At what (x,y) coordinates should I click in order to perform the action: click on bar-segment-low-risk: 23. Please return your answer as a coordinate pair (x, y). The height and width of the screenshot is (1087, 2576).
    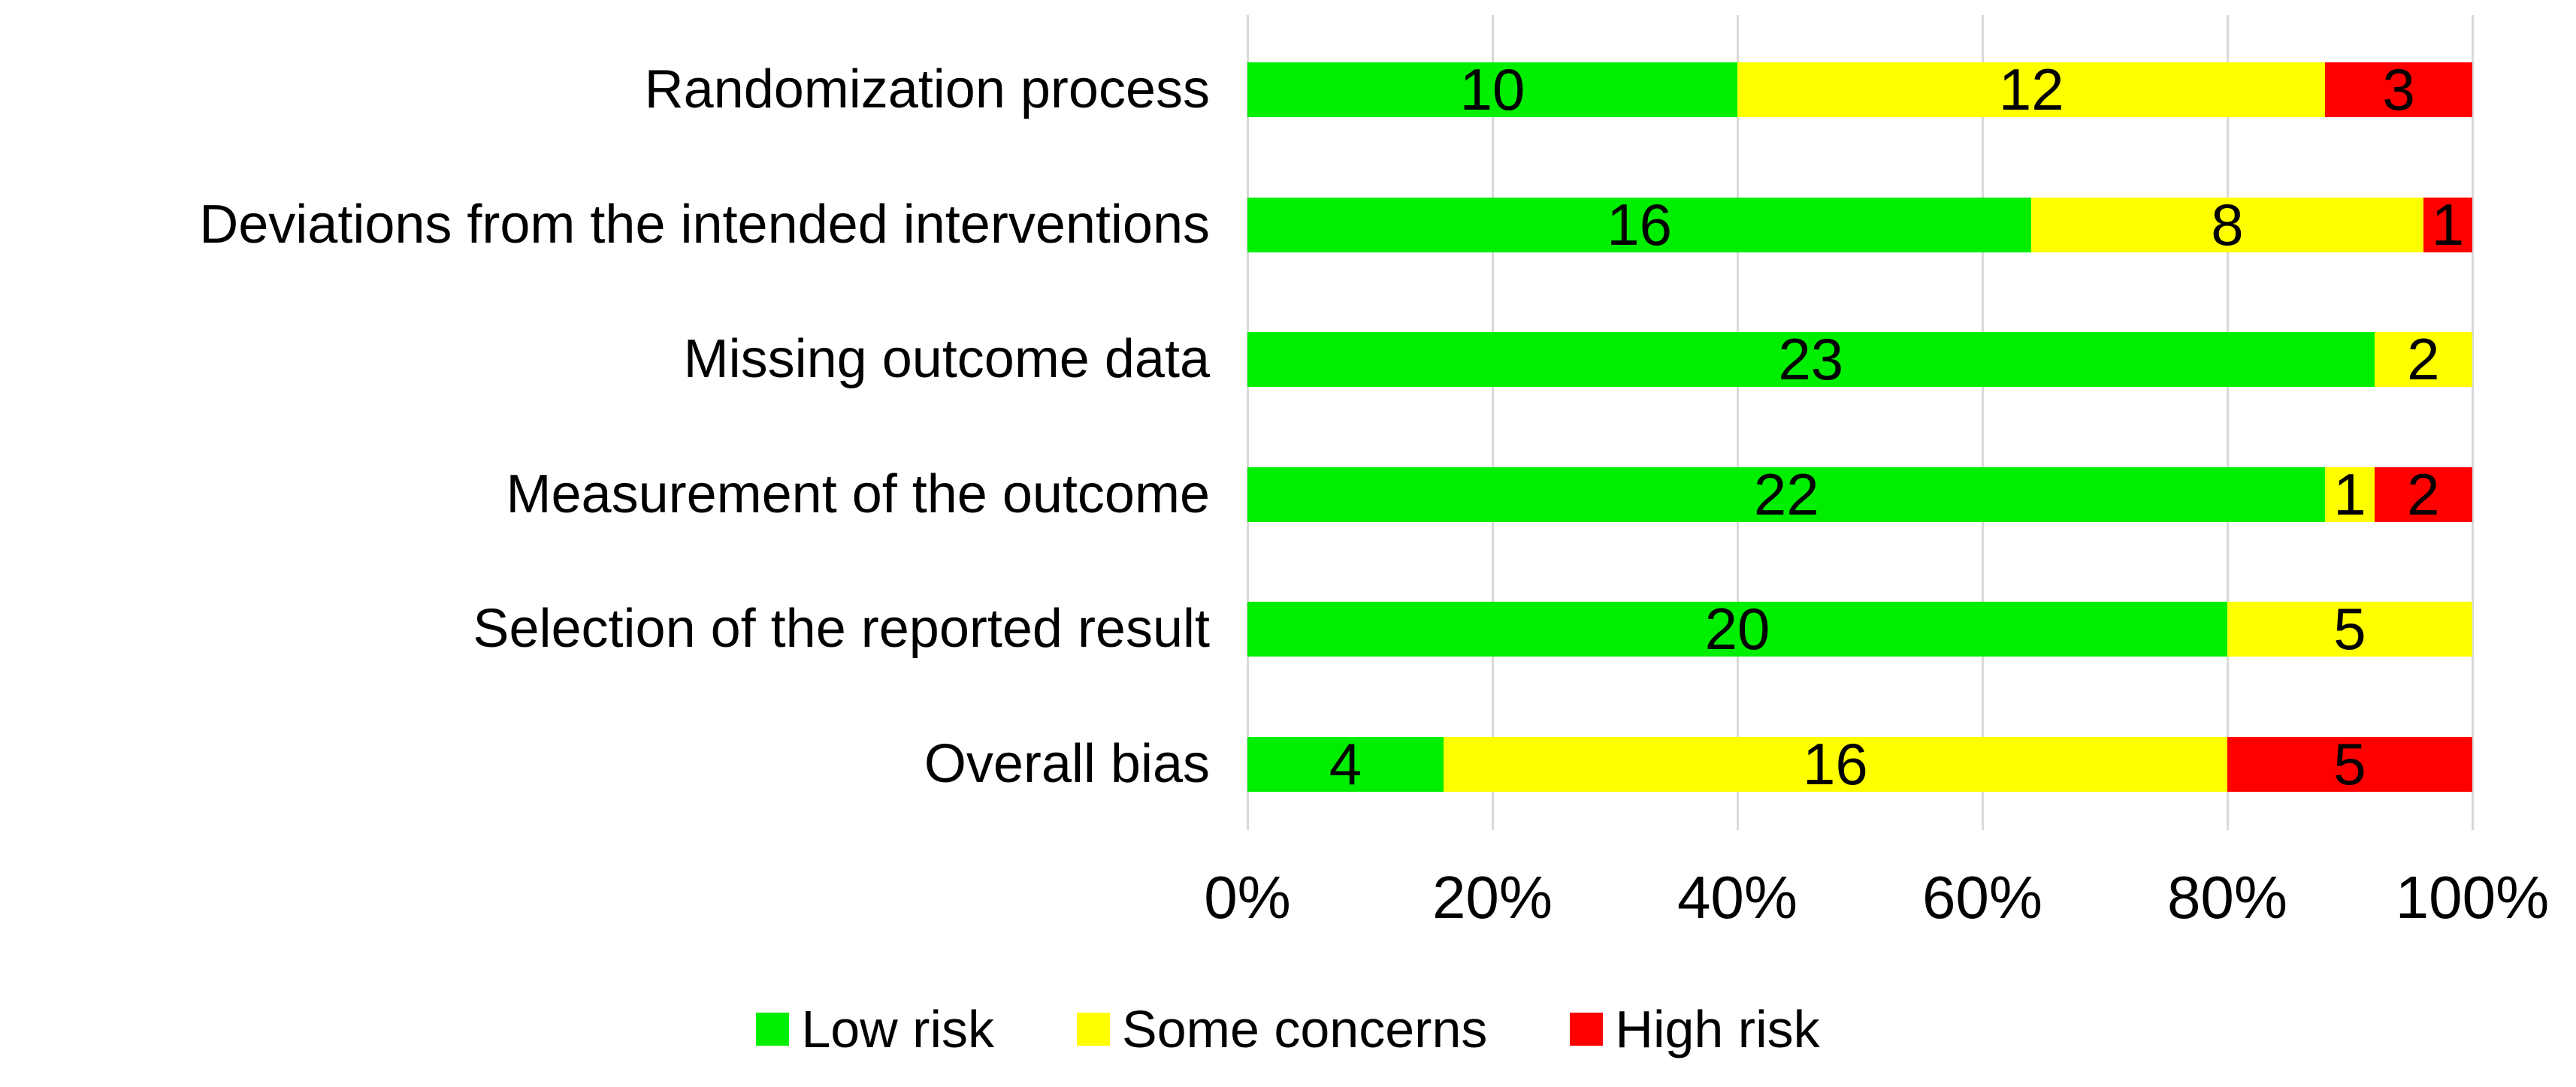
    Looking at the image, I should click on (1811, 359).